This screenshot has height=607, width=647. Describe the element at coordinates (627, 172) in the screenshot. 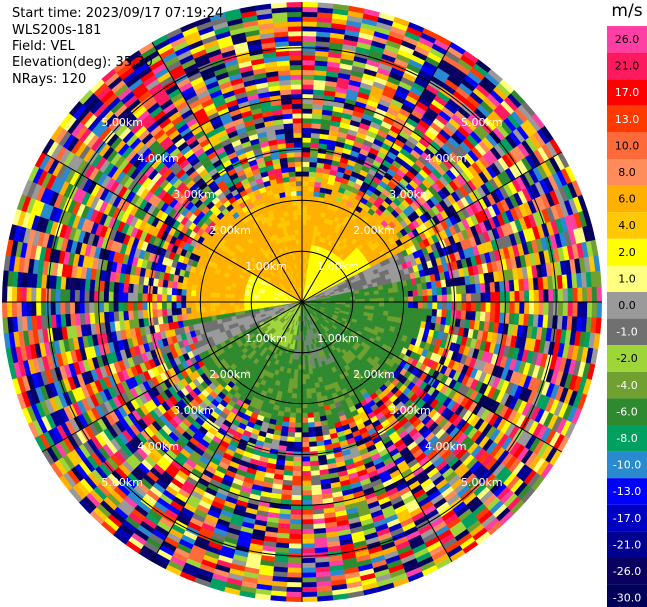

I see `colorbar-tick-label: 8.0` at that location.